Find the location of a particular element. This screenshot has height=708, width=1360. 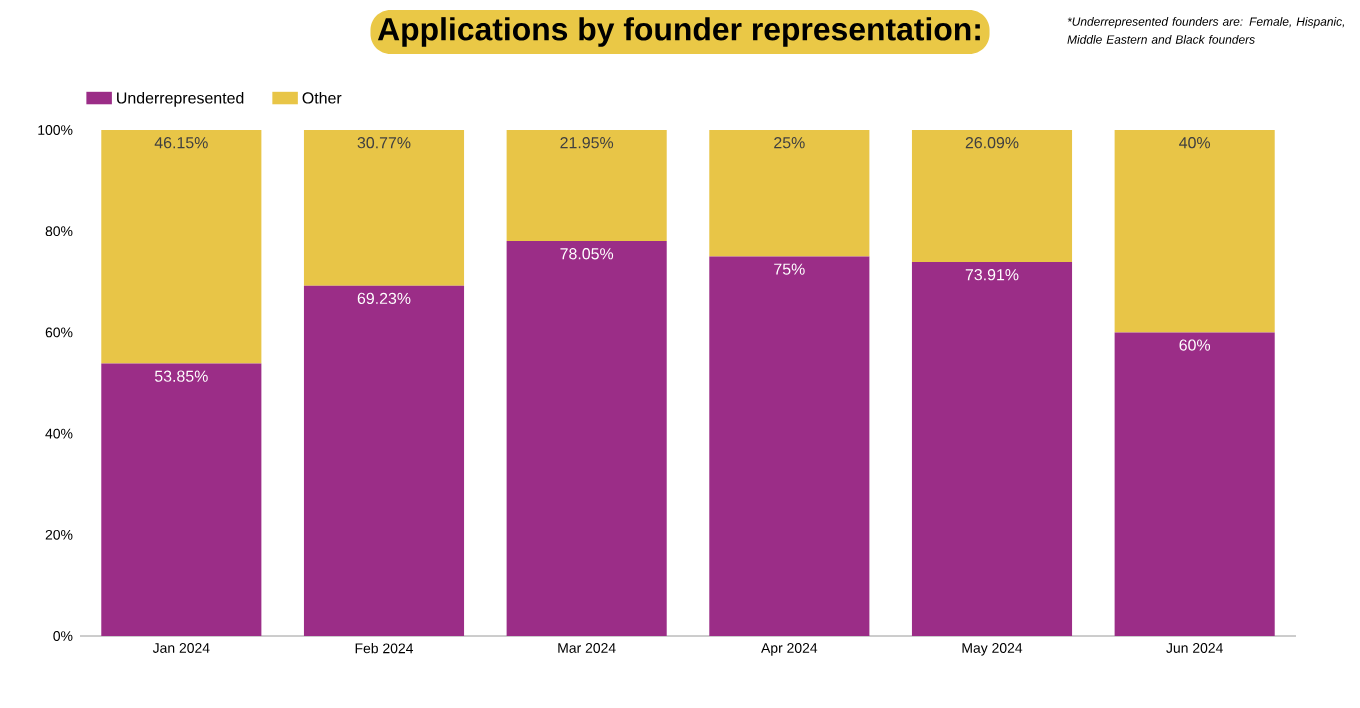

chart-title: Applications by founder representation: is located at coordinates (678, 32).